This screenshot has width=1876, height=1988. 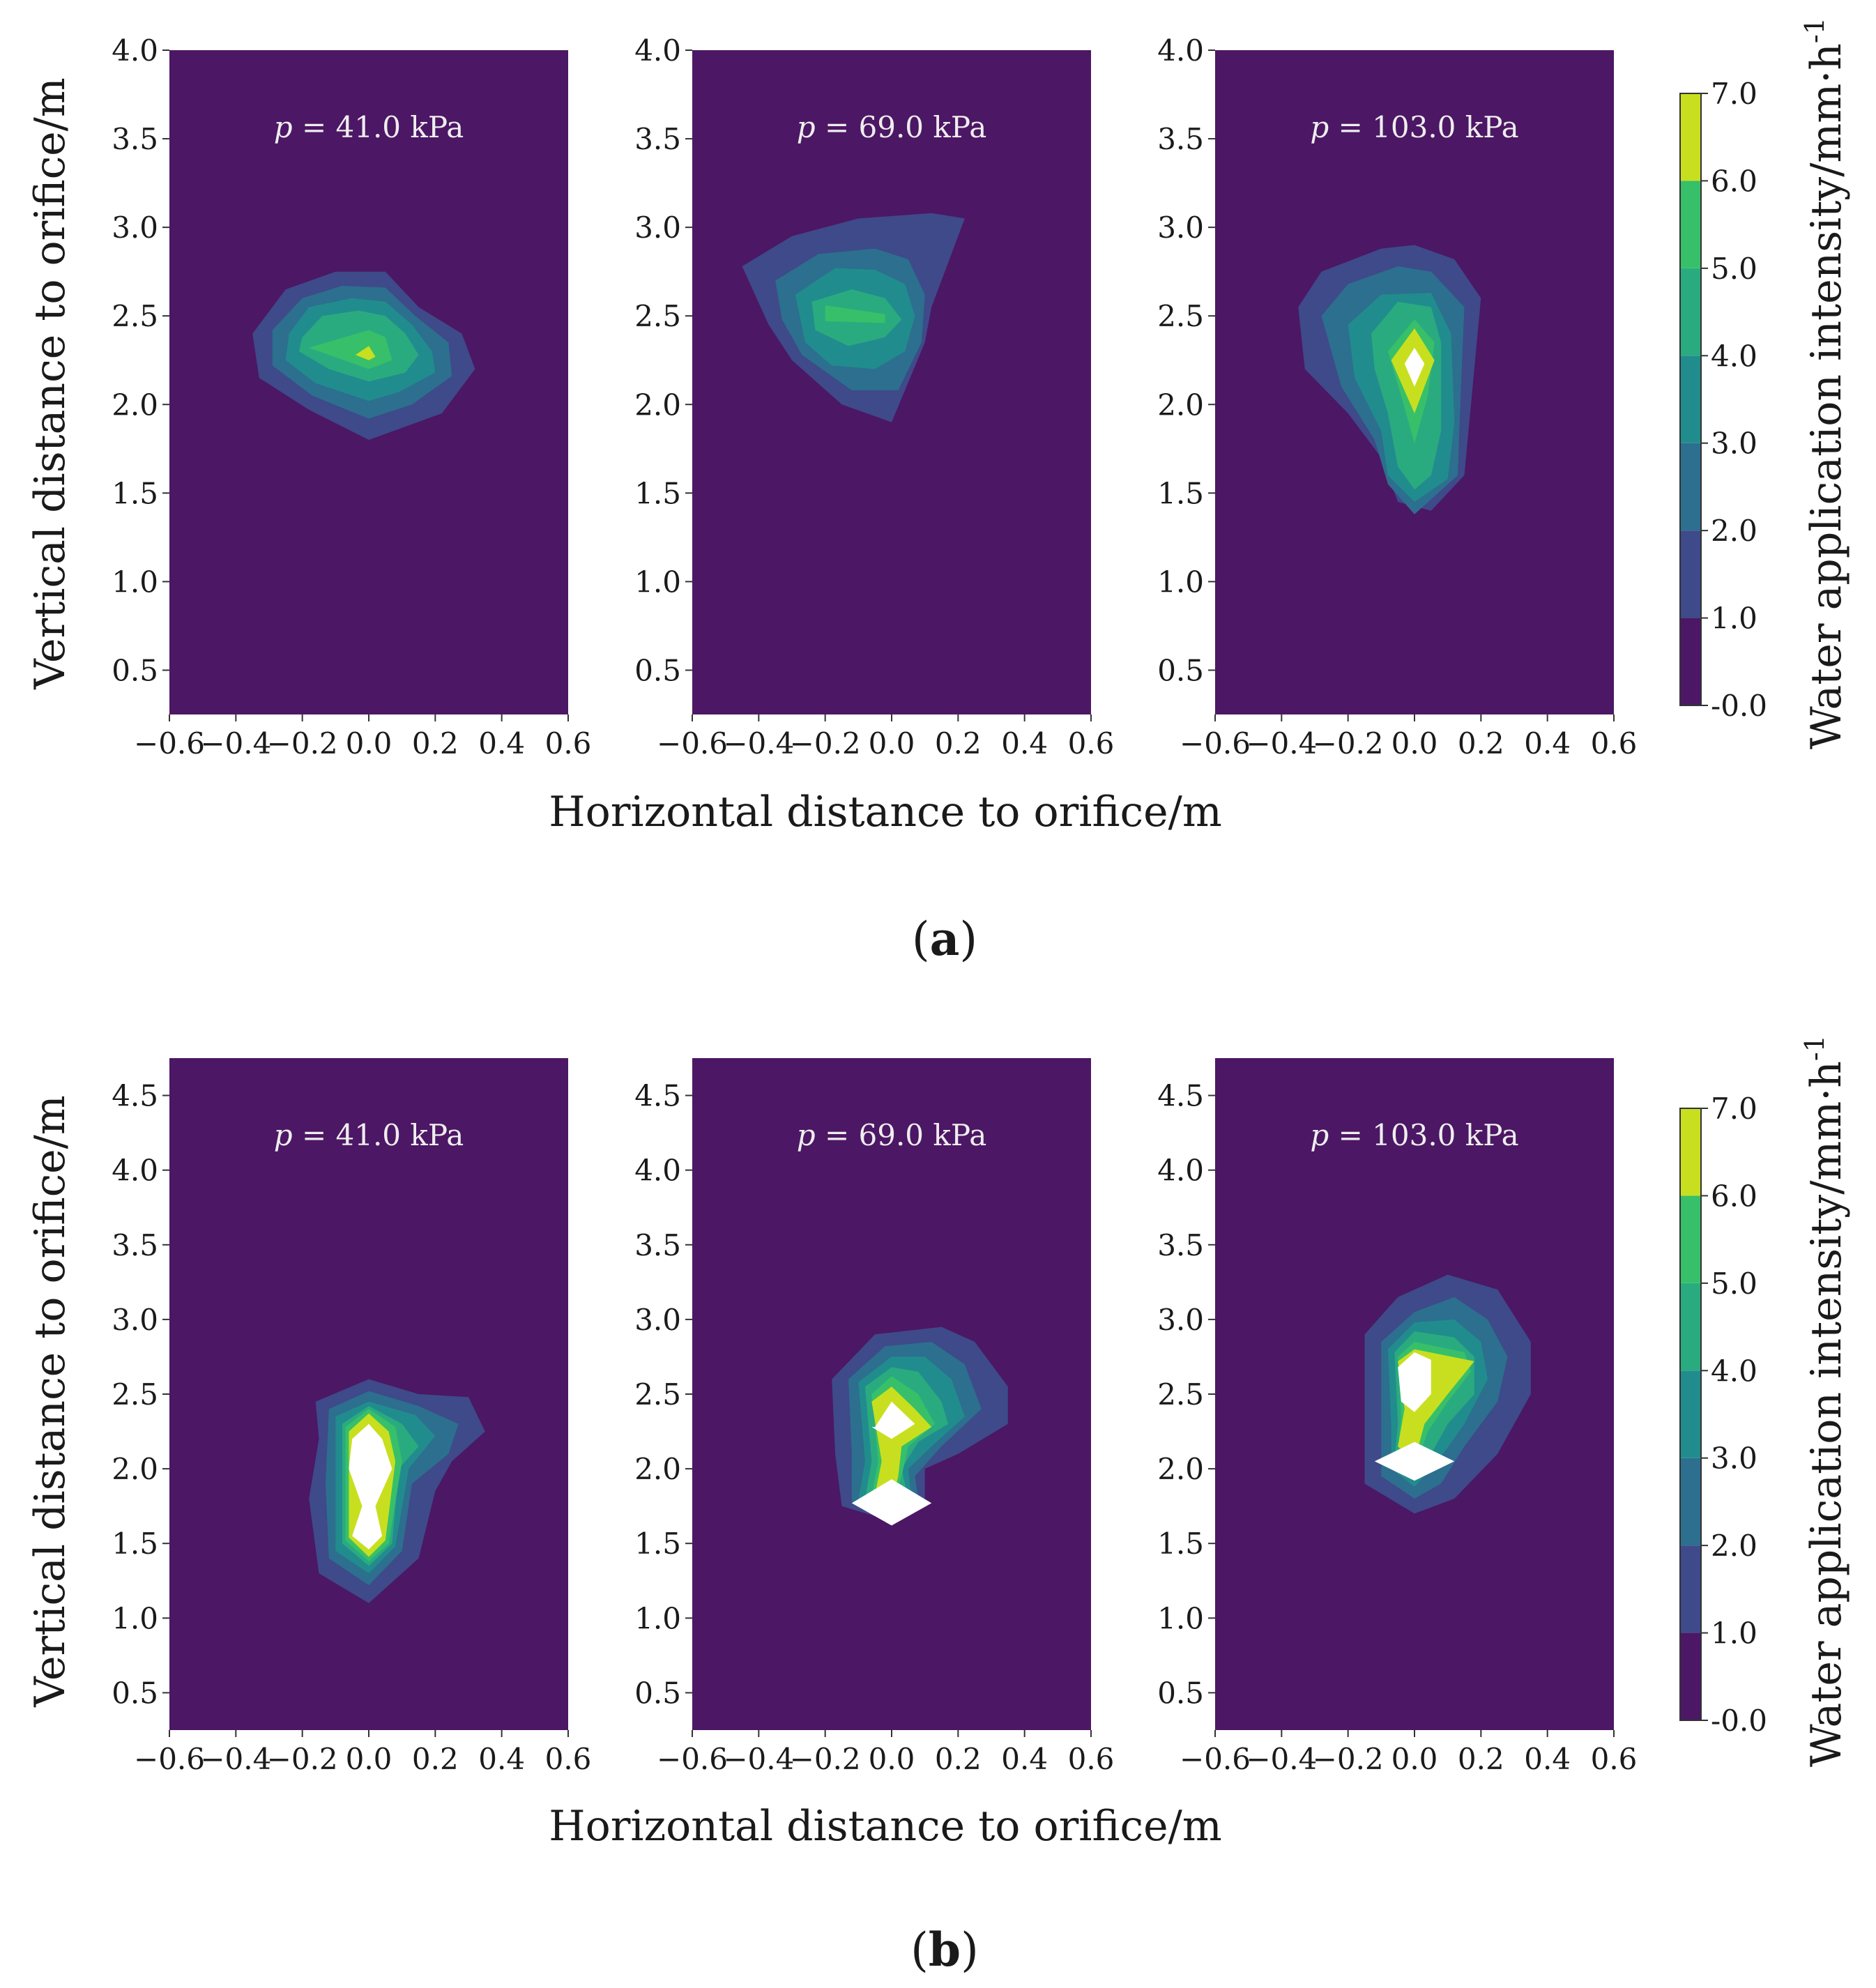 What do you see at coordinates (1734, 1109) in the screenshot?
I see `colorbar-tick-label: 7.0` at bounding box center [1734, 1109].